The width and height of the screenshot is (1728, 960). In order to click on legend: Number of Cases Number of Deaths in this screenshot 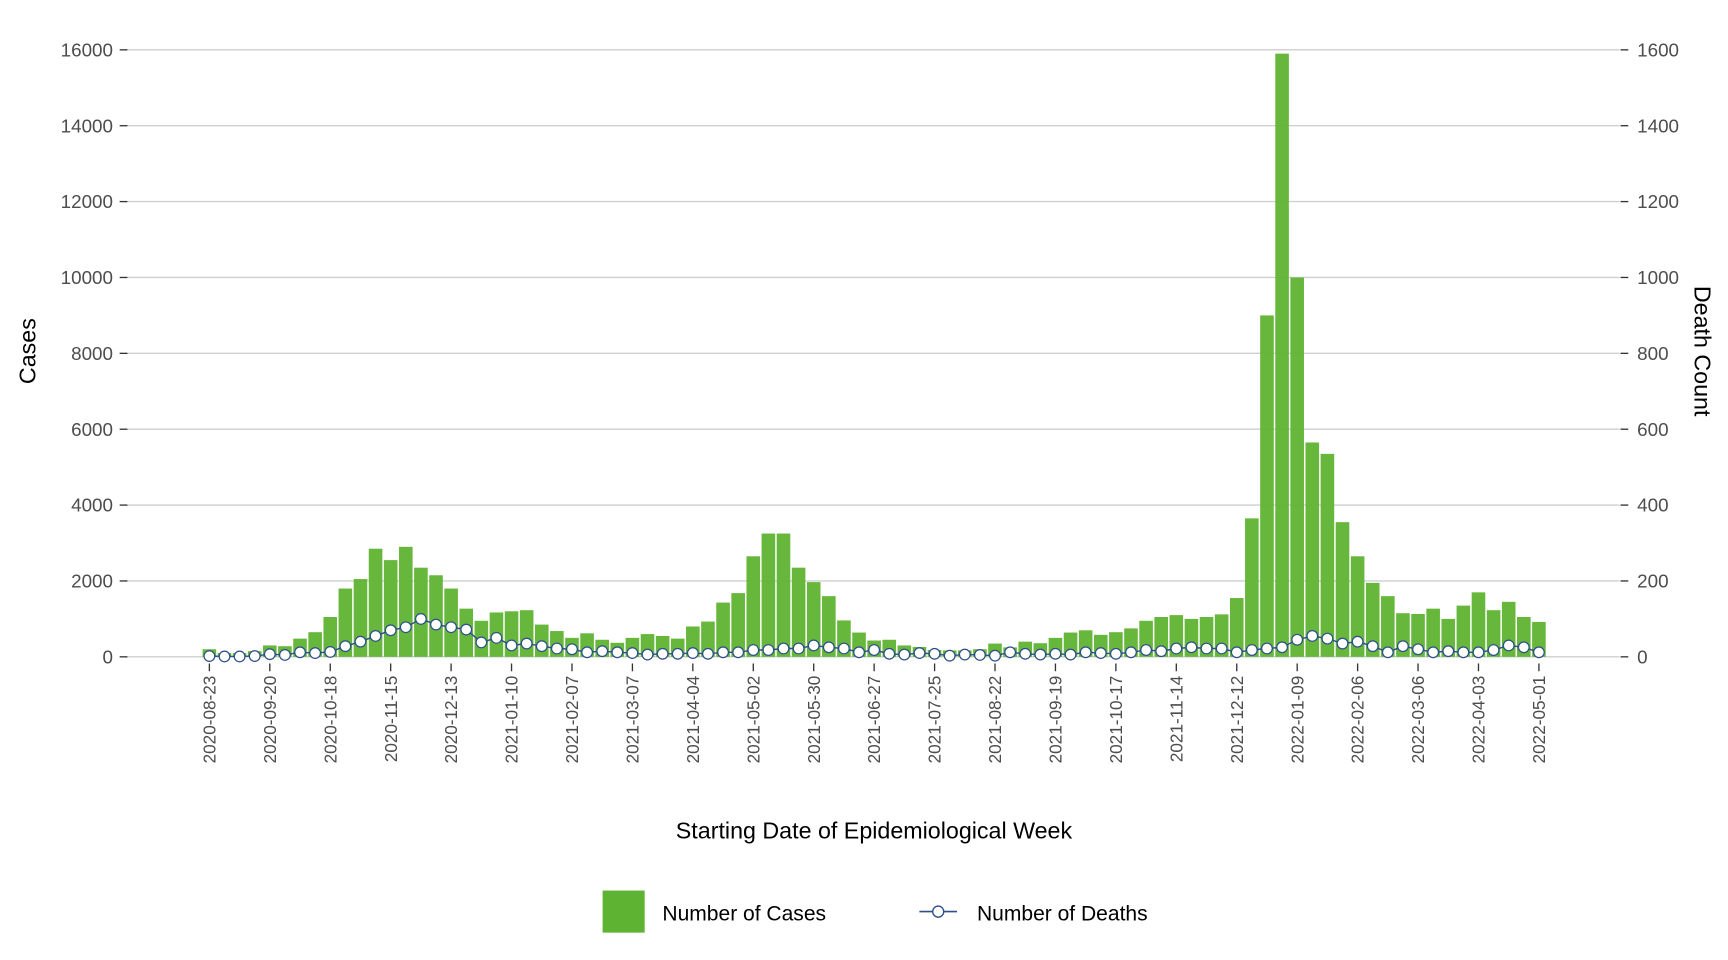, I will do `click(875, 911)`.